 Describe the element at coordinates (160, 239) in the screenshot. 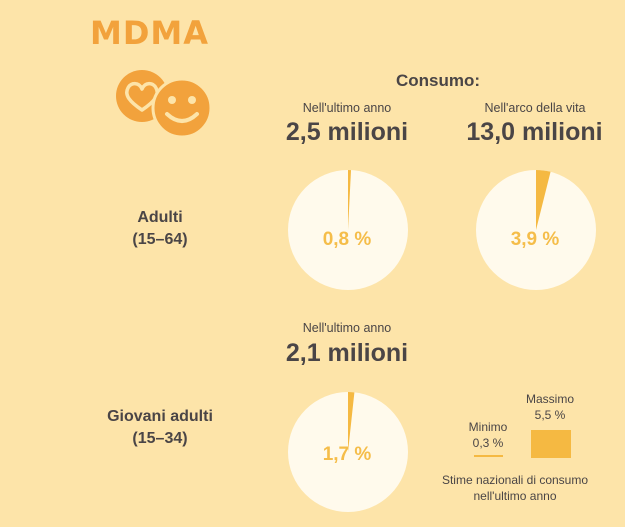

I see `adults-label-line2: (15–64)` at that location.